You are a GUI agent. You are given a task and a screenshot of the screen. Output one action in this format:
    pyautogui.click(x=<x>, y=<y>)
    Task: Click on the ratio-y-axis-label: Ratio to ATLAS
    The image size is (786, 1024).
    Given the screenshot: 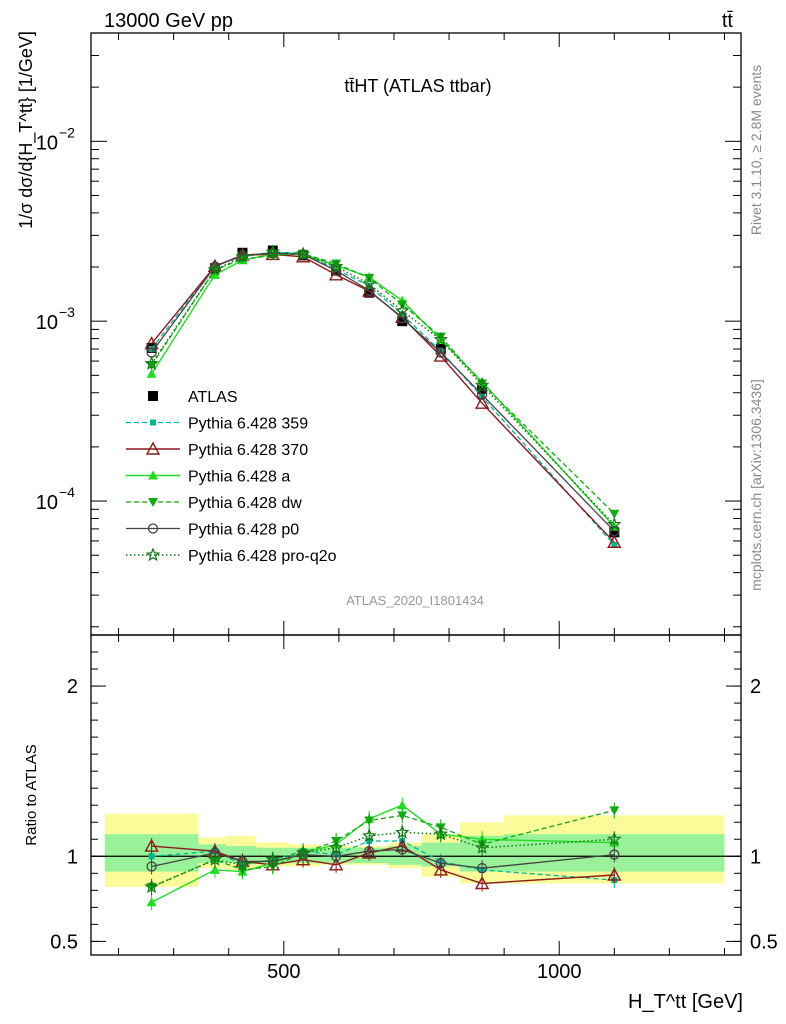 What is the action you would take?
    pyautogui.click(x=31, y=794)
    